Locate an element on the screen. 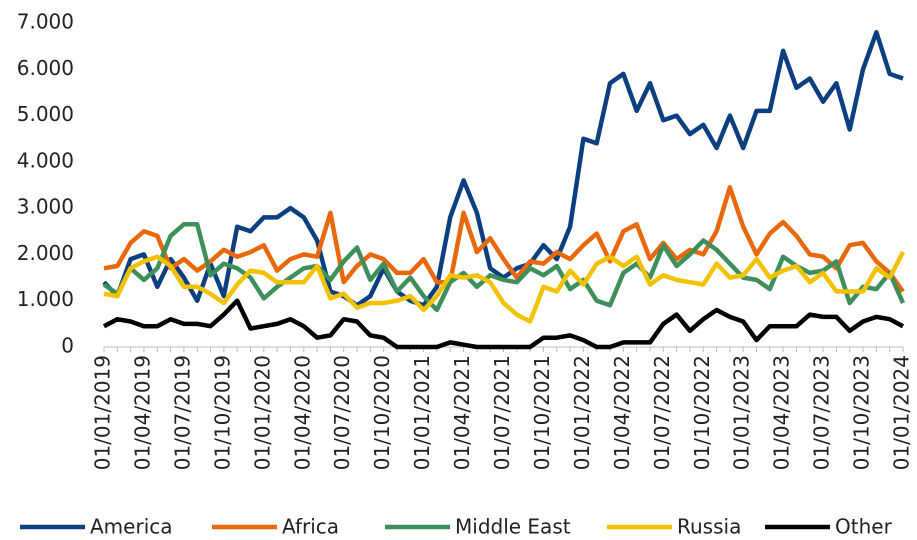  x-tick-label: 01/01/2019 is located at coordinates (103, 412).